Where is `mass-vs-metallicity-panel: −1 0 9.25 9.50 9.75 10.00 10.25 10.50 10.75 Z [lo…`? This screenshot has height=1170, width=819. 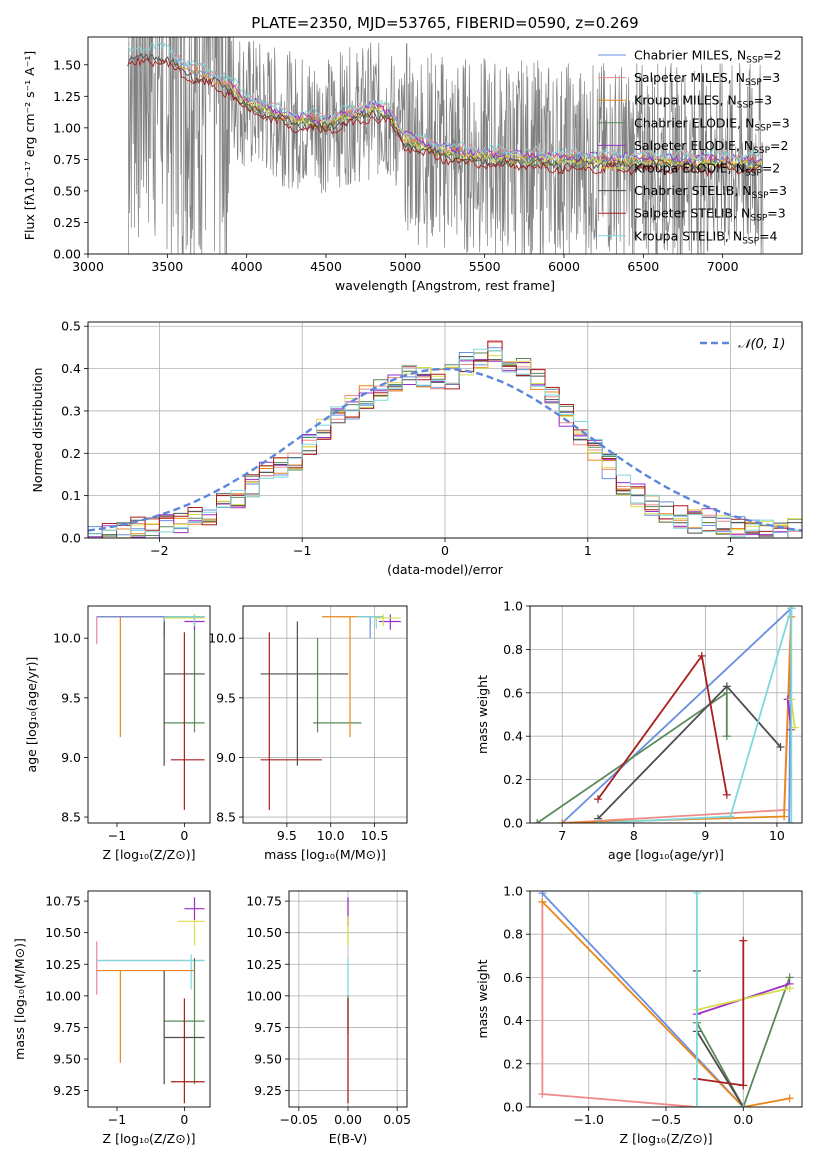 mass-vs-metallicity-panel: −1 0 9.25 9.50 9.75 10.00 10.25 10.50 10.75 Z [lo… is located at coordinates (111, 1018).